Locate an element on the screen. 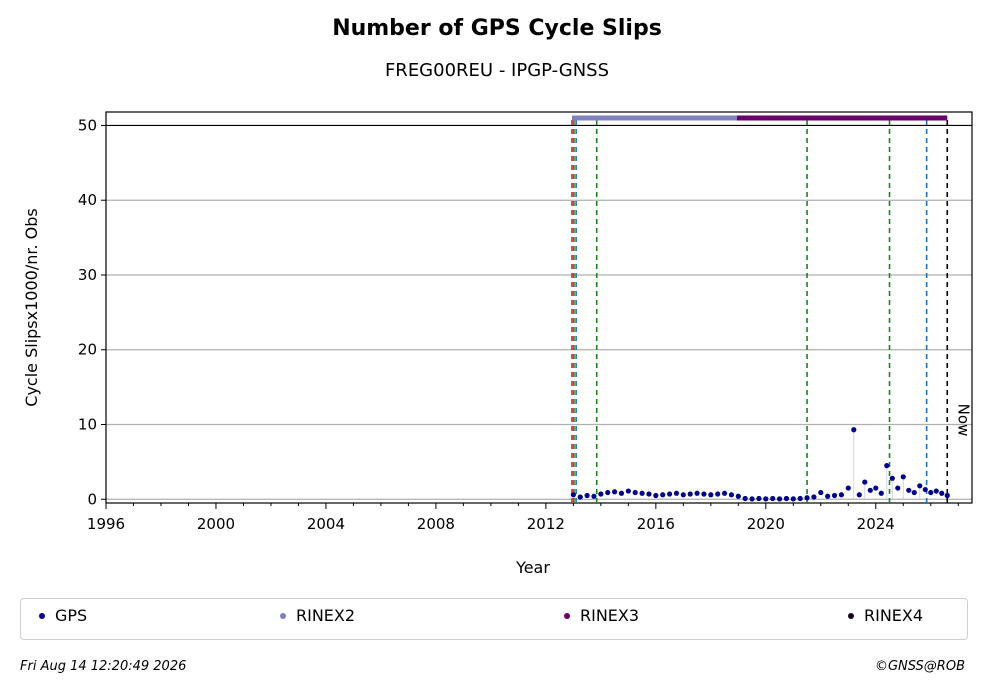  chart-title: Number of GPS Cycle Slips is located at coordinates (497, 28).